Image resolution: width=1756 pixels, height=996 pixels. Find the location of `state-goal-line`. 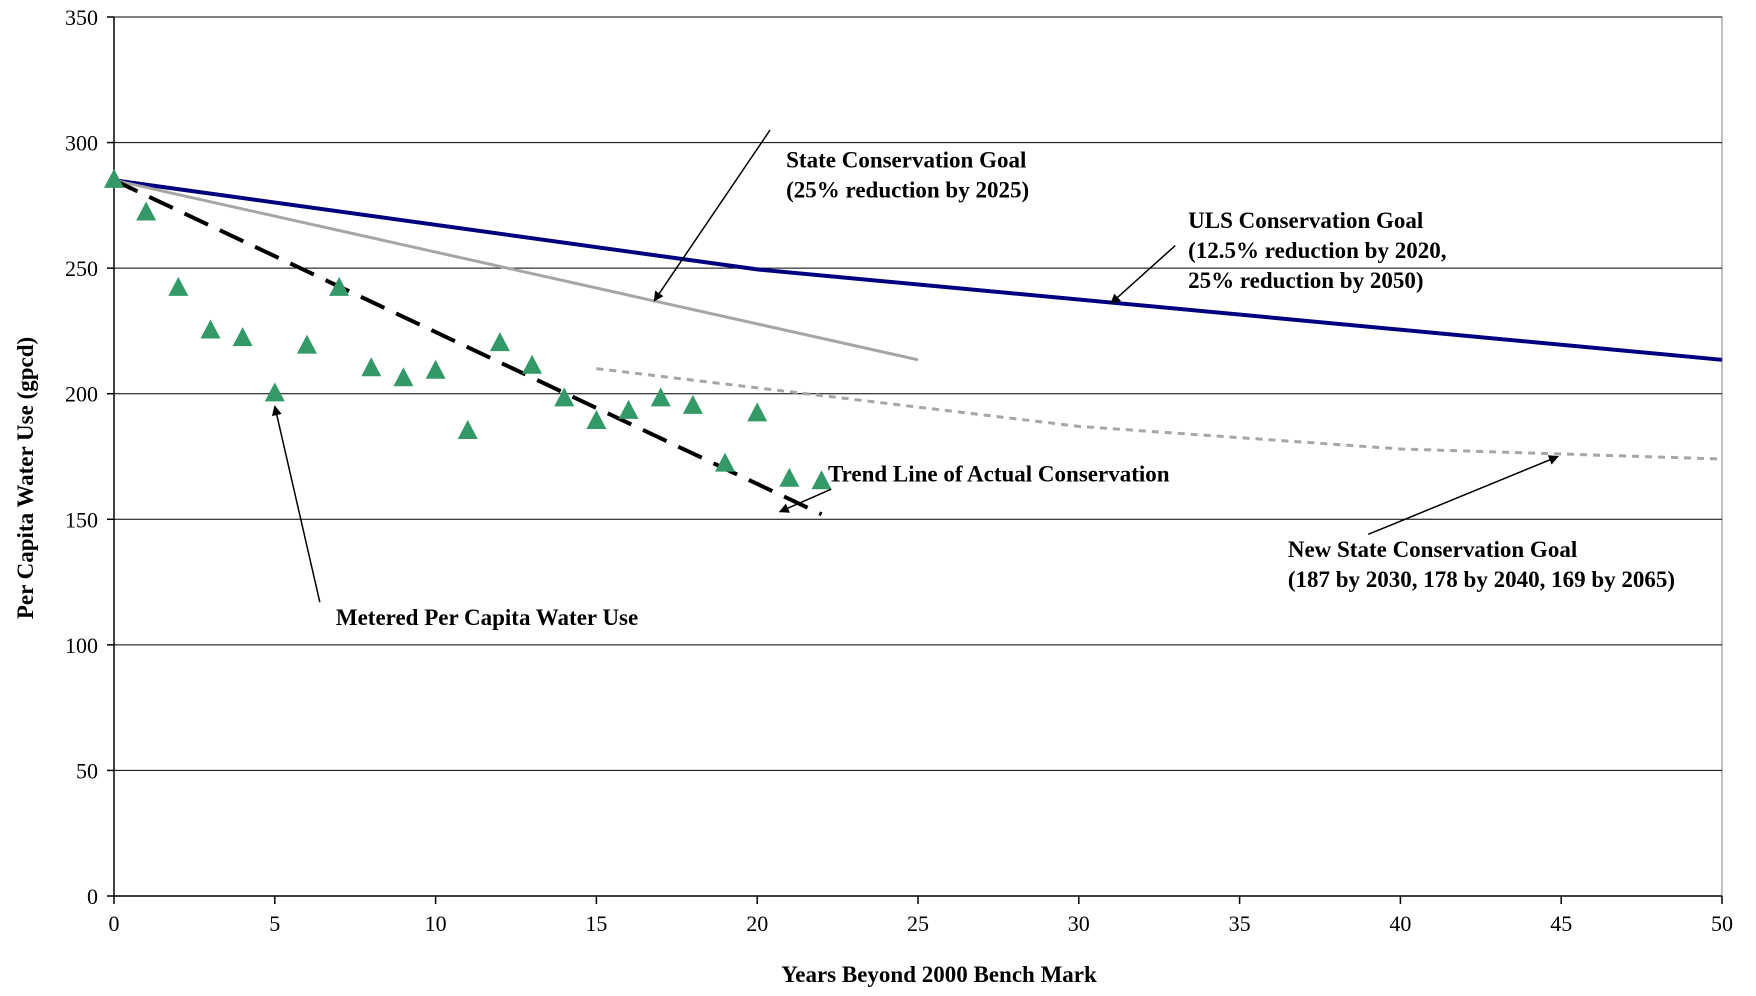

state-goal-line is located at coordinates (516, 270).